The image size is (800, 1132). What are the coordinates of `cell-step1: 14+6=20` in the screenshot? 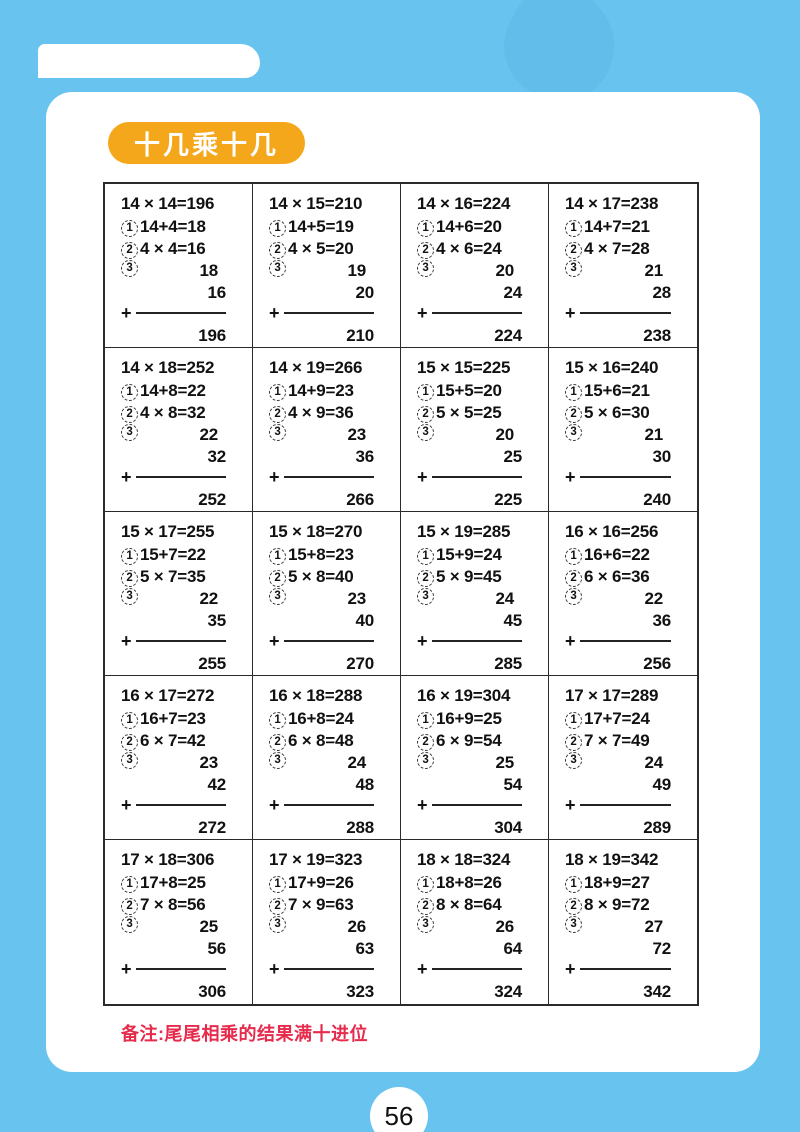 It's located at (469, 226).